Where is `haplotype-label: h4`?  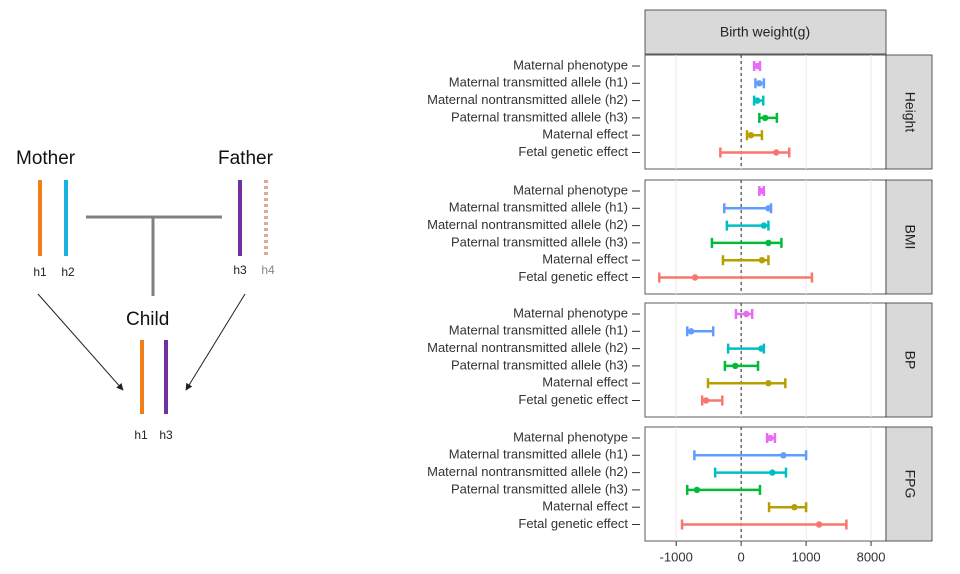 haplotype-label: h4 is located at coordinates (268, 270).